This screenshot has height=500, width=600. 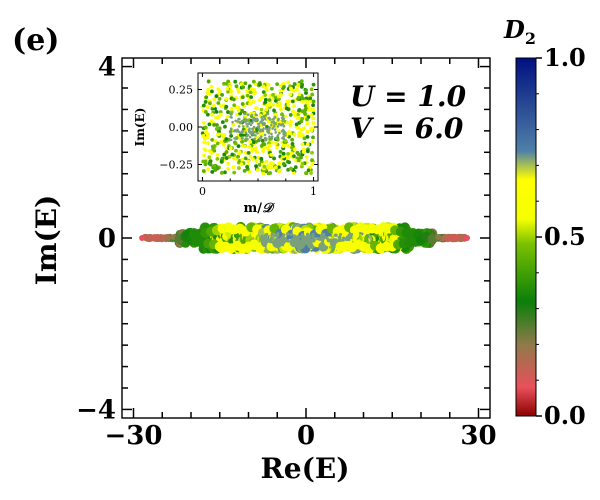 I want to click on colorbar-tick-label: 1.0, so click(x=565, y=57).